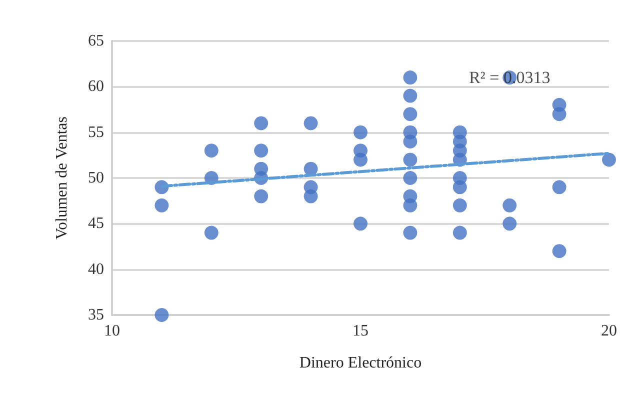 This screenshot has height=411, width=637. What do you see at coordinates (96, 41) in the screenshot?
I see `y-tick-label: 65` at bounding box center [96, 41].